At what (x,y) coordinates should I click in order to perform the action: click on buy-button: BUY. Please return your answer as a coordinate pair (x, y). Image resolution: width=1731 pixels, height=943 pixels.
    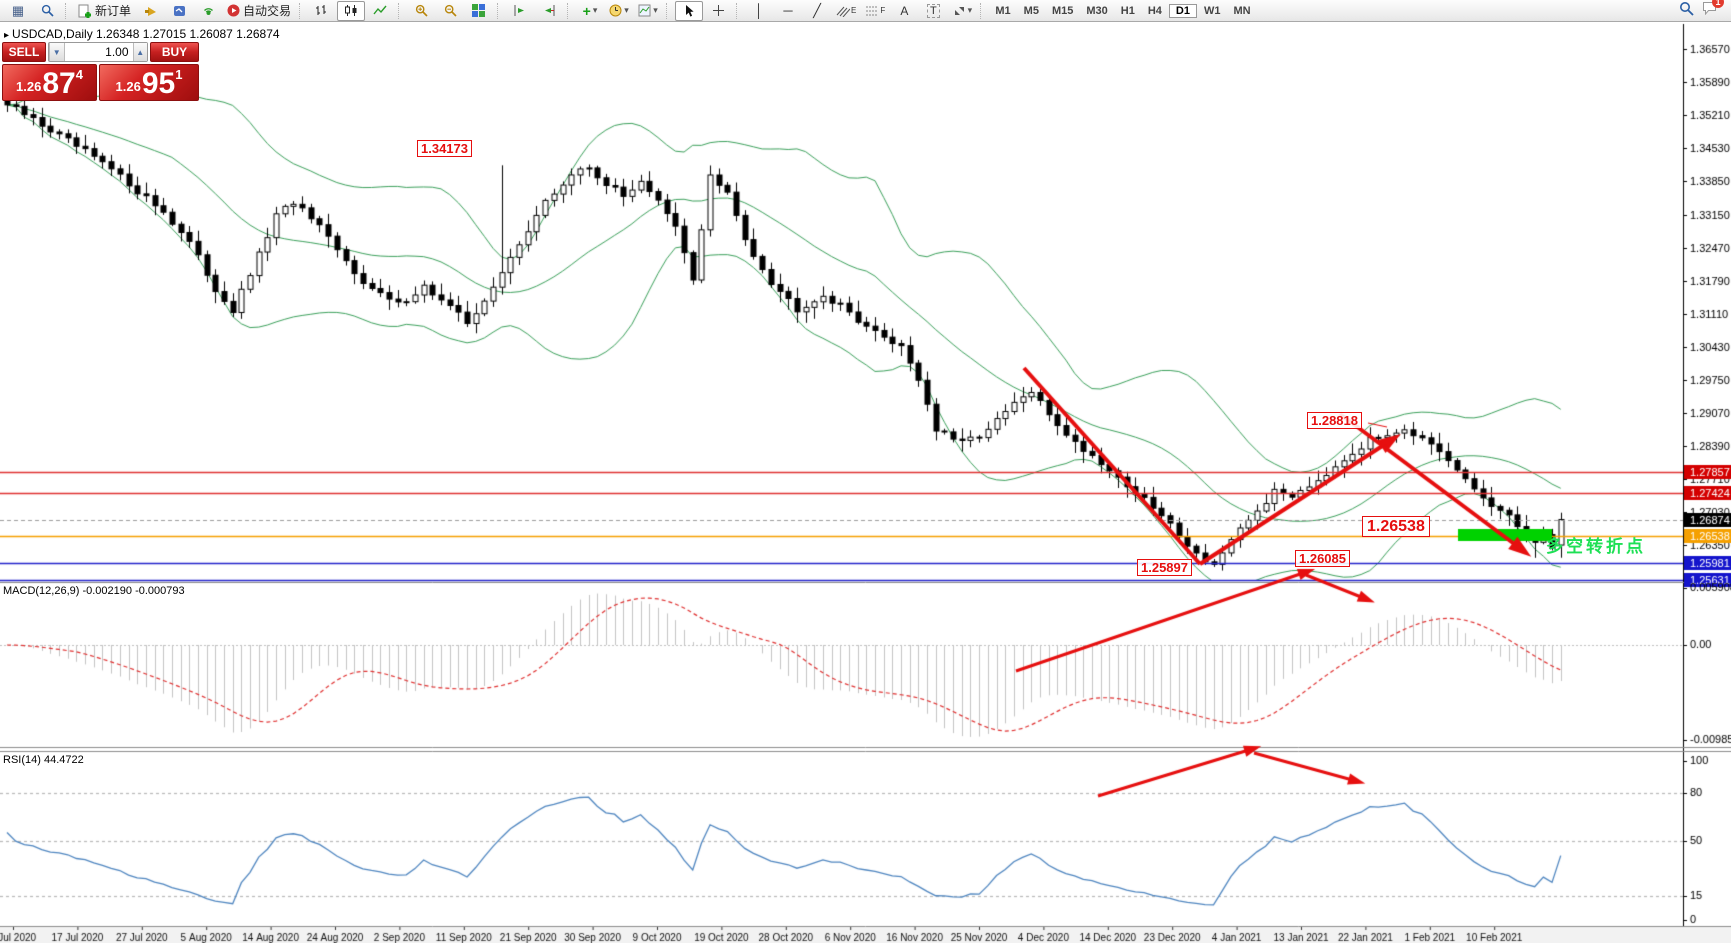
    Looking at the image, I should click on (174, 52).